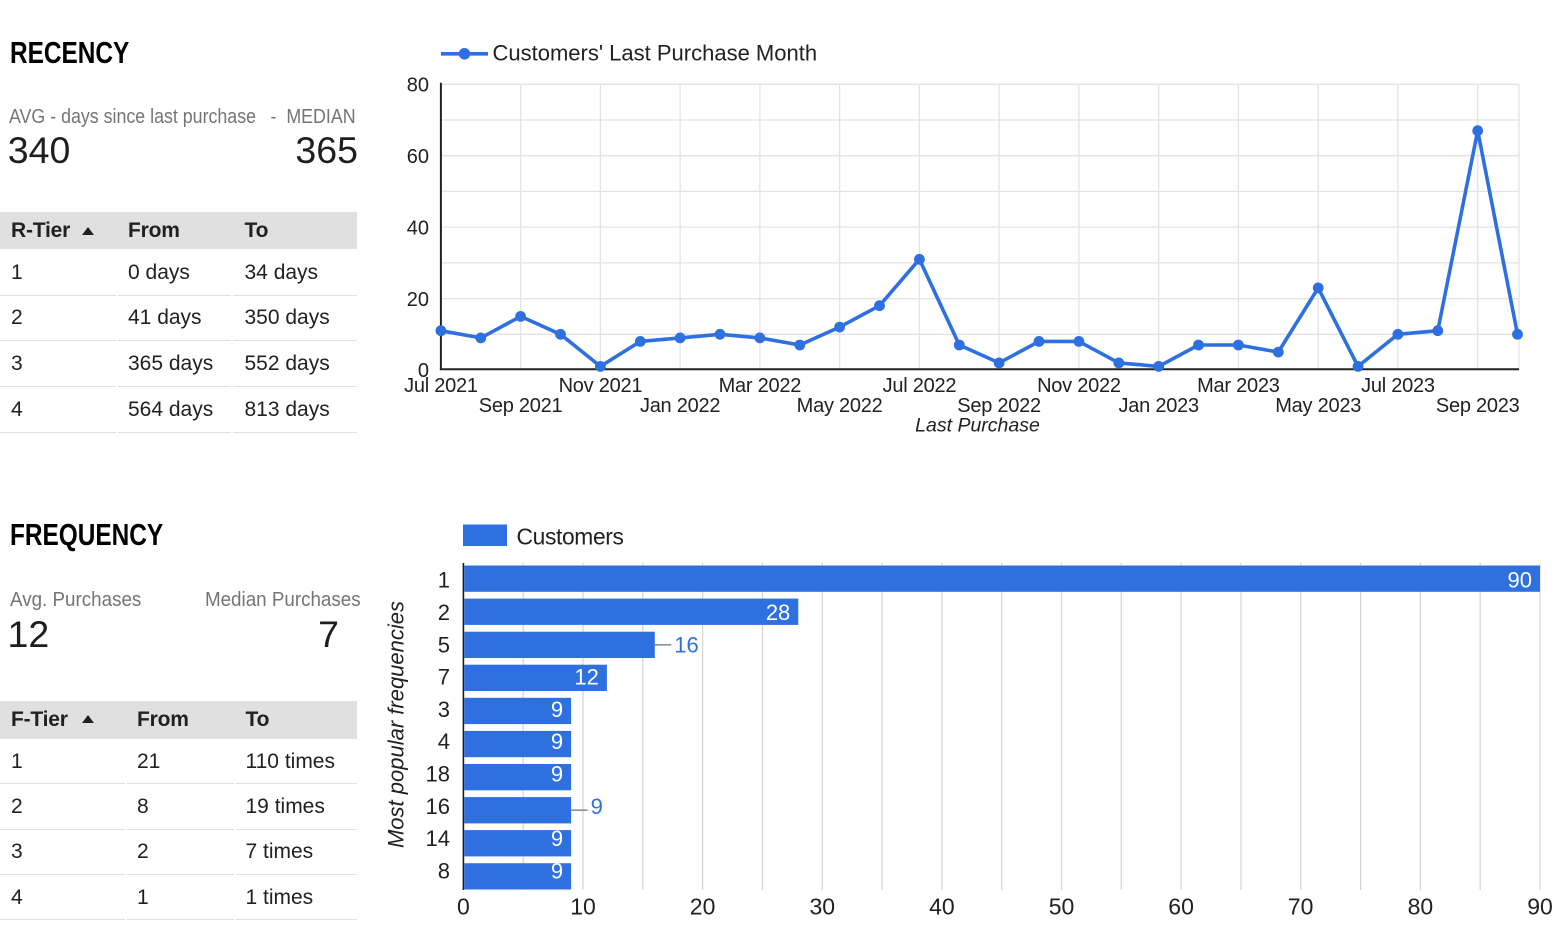 The height and width of the screenshot is (952, 1568). Describe the element at coordinates (444, 741) in the screenshot. I see `svg-text: 4` at that location.